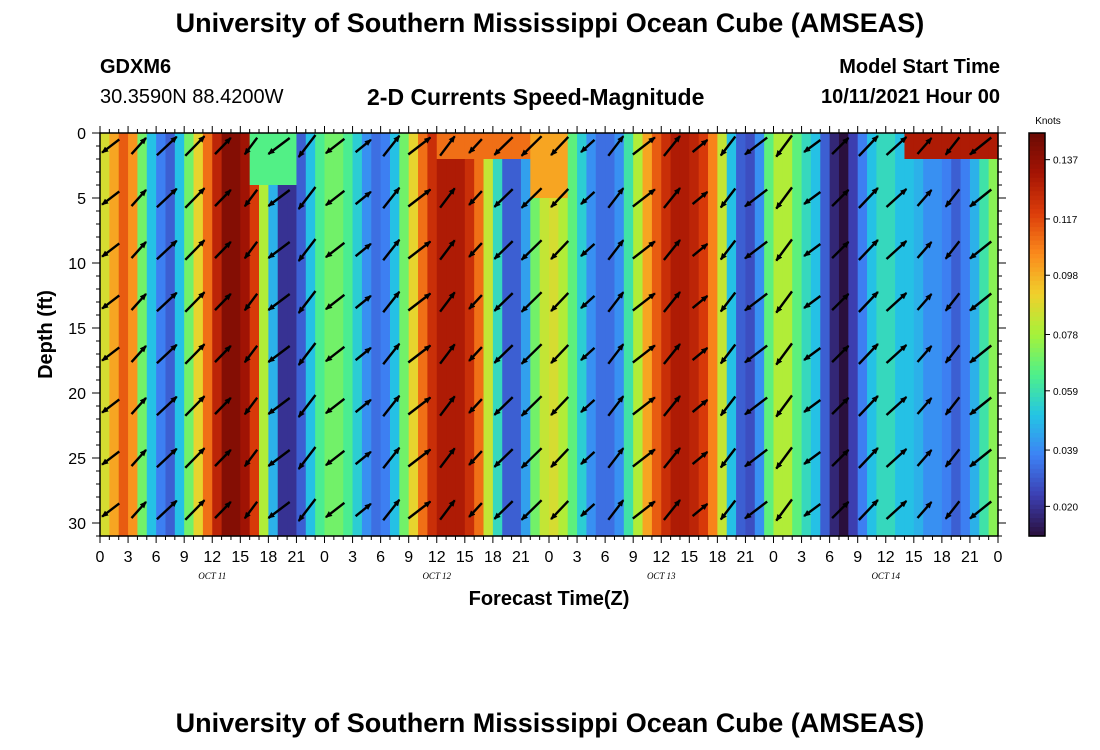 Image resolution: width=1100 pixels, height=750 pixels. What do you see at coordinates (970, 557) in the screenshot?
I see `x-tick-label: 21` at bounding box center [970, 557].